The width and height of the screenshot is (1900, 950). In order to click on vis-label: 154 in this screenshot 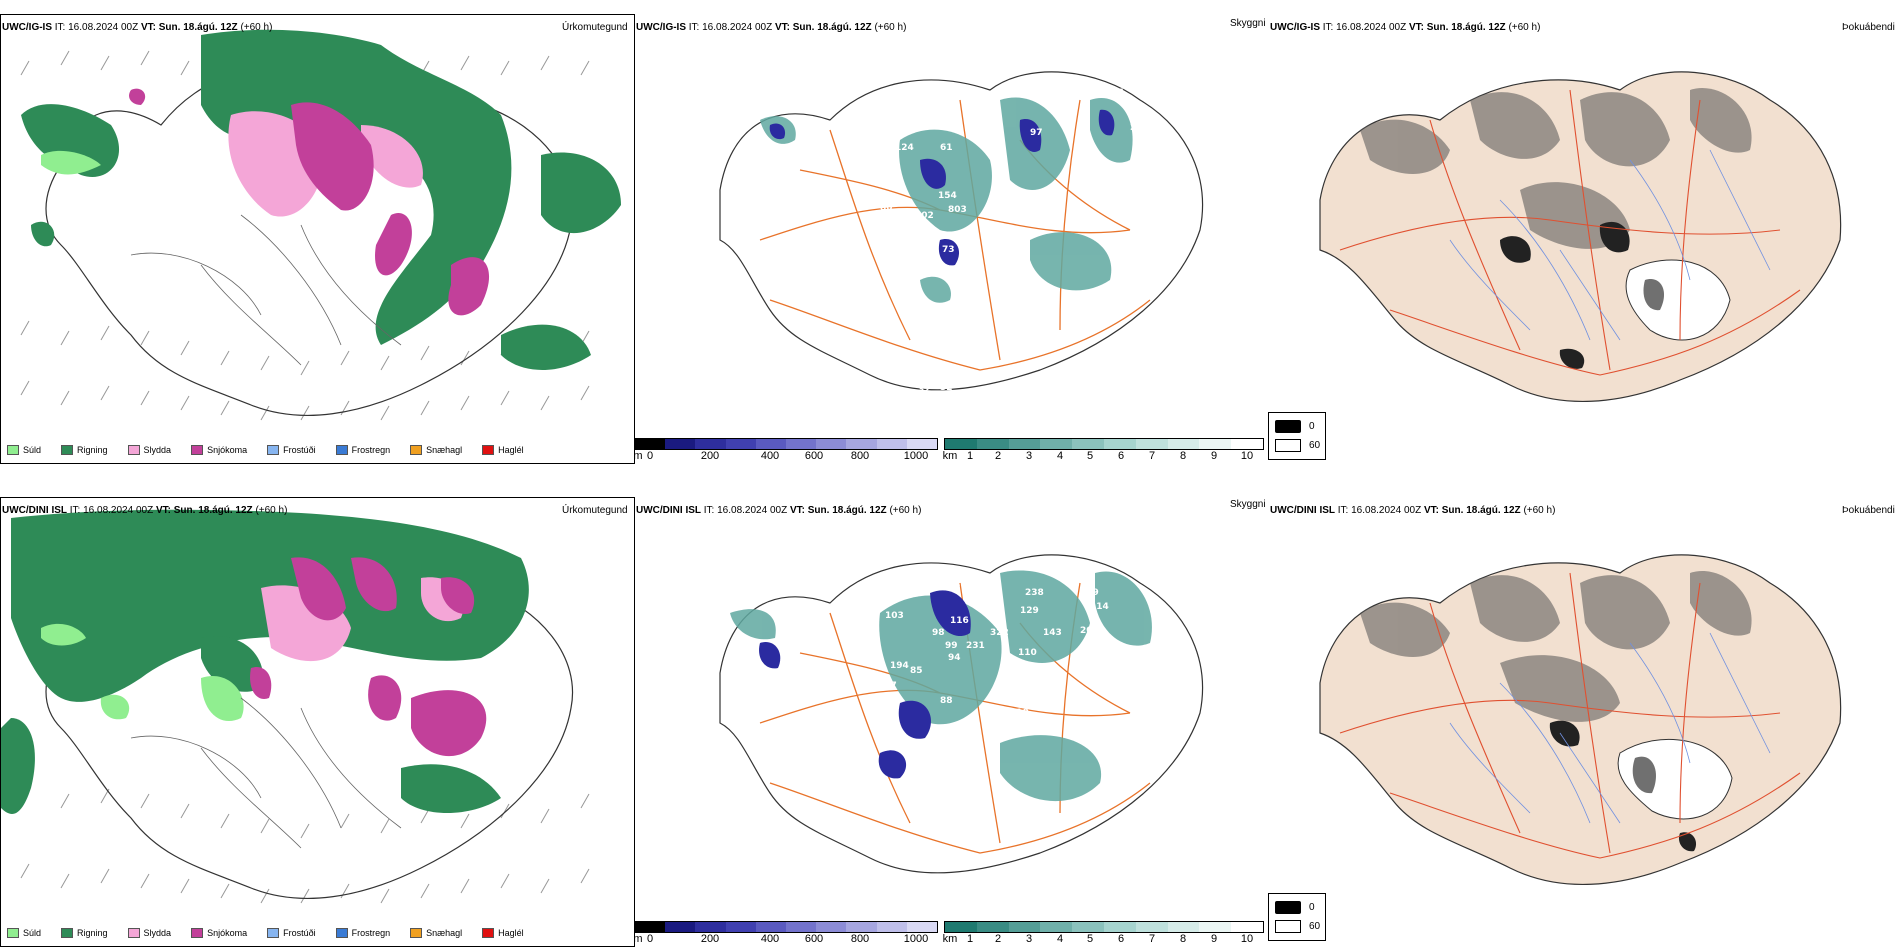, I will do `click(947, 196)`.